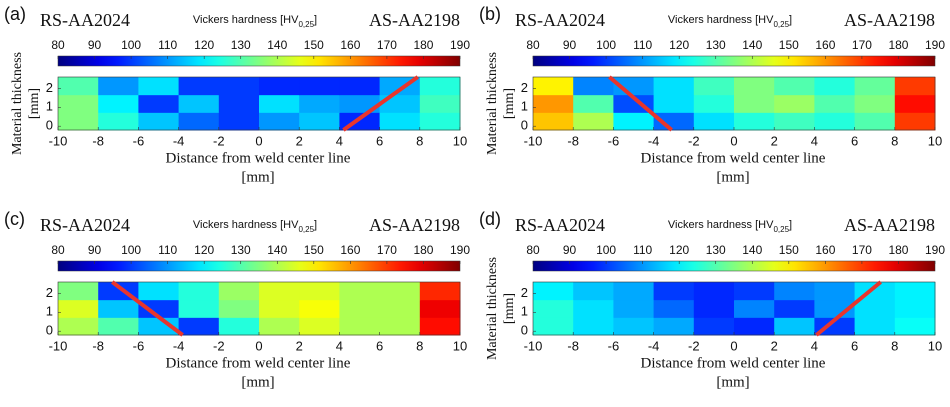  Describe the element at coordinates (58, 140) in the screenshot. I see `x-tick-label: -10` at that location.